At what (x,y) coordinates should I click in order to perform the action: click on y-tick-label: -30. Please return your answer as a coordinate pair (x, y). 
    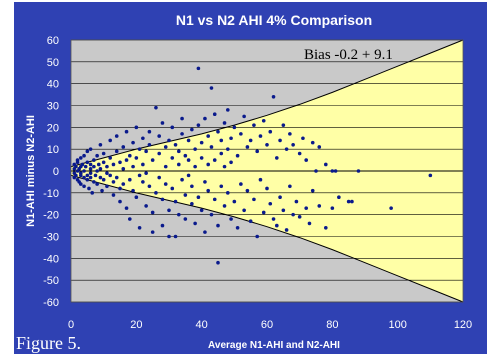
    Looking at the image, I should click on (51, 238).